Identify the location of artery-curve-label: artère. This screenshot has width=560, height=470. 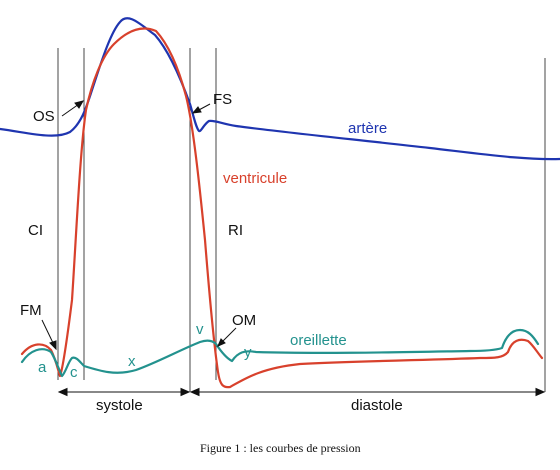
(367, 128).